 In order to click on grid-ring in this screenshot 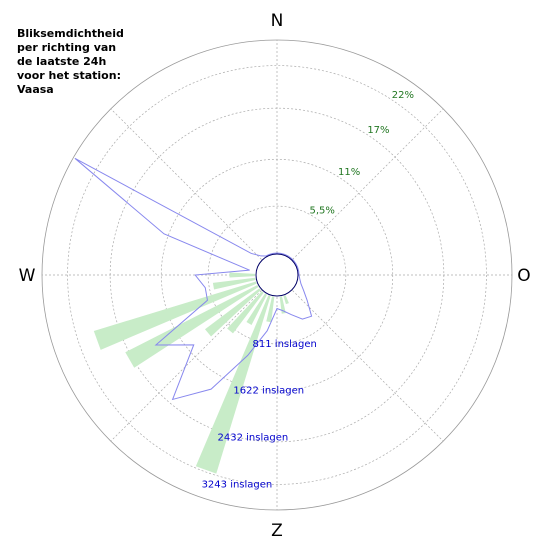, I will do `click(277, 275)`.